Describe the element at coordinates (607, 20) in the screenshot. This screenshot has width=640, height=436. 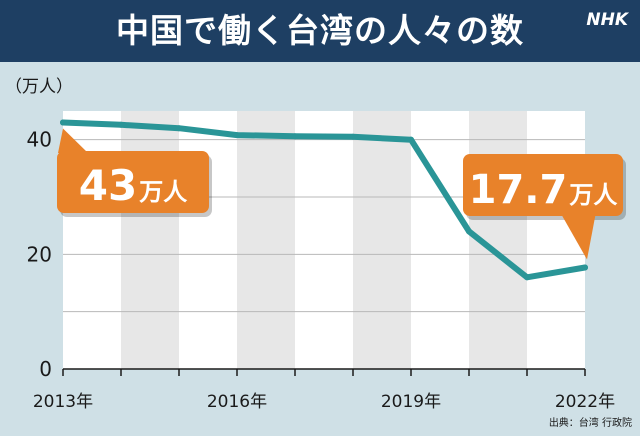
I see `nhk-logo: NHK` at that location.